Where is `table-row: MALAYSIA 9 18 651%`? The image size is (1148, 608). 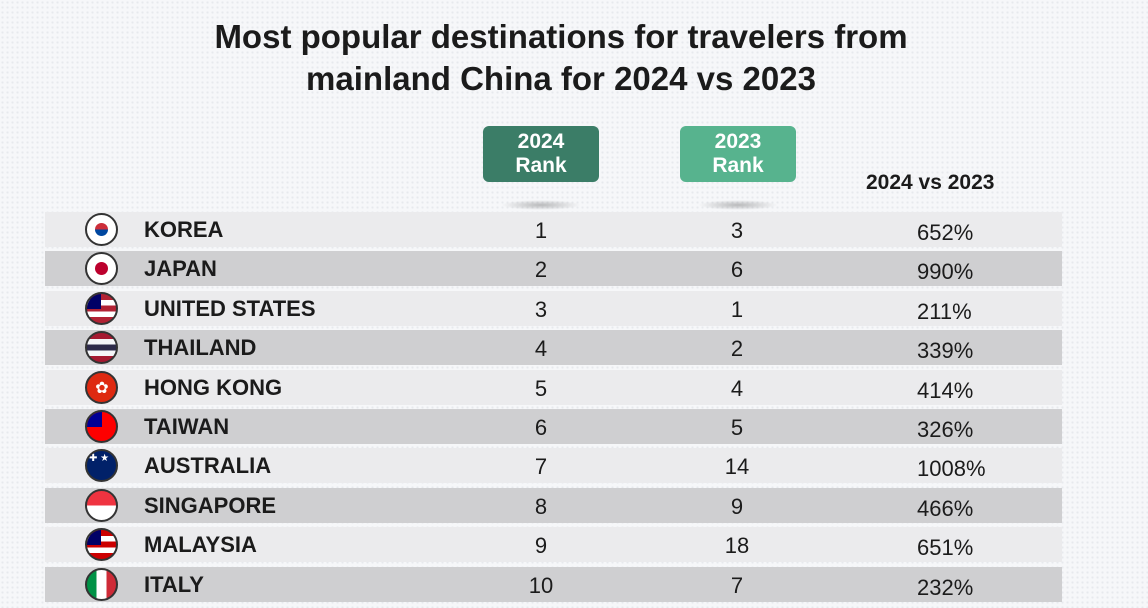 table-row: MALAYSIA 9 18 651% is located at coordinates (553, 545).